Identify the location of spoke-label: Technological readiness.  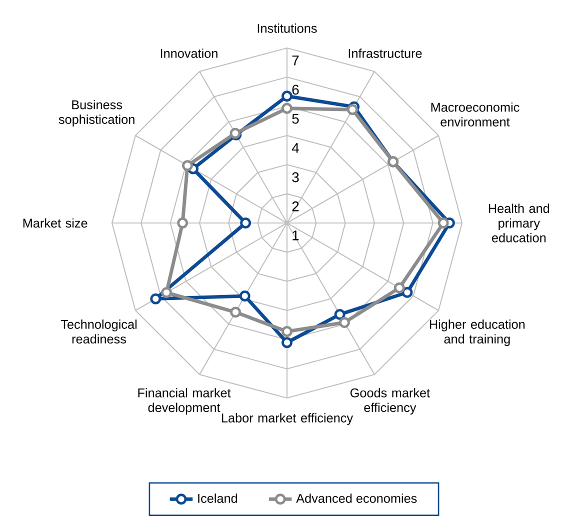
(98, 332).